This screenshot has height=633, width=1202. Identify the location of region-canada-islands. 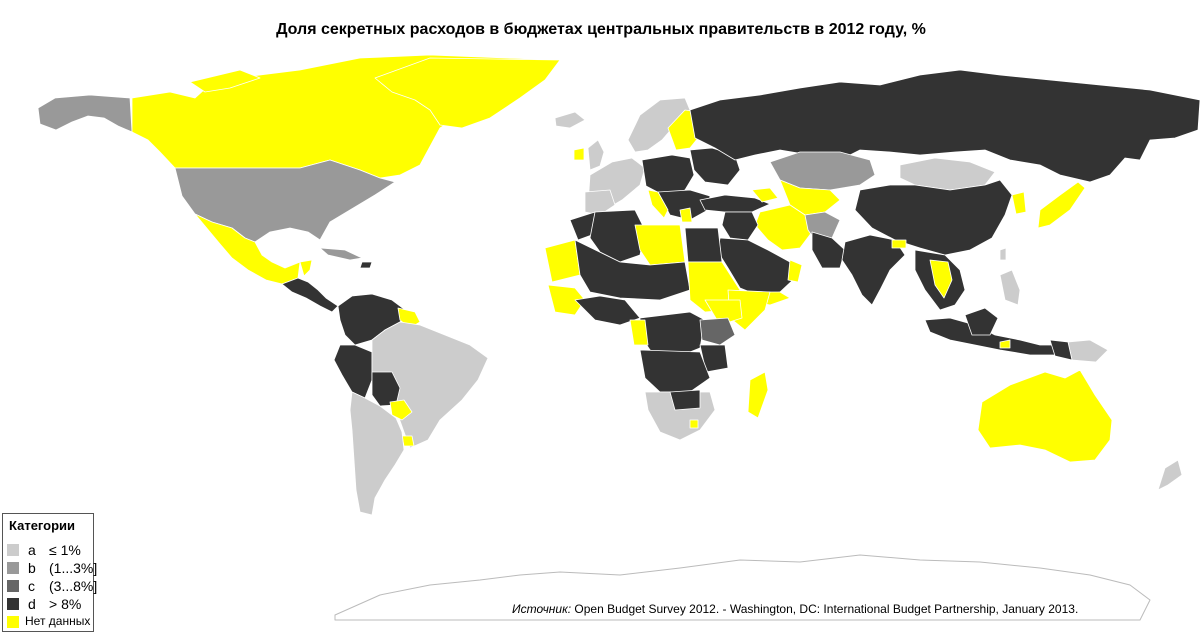
(225, 81).